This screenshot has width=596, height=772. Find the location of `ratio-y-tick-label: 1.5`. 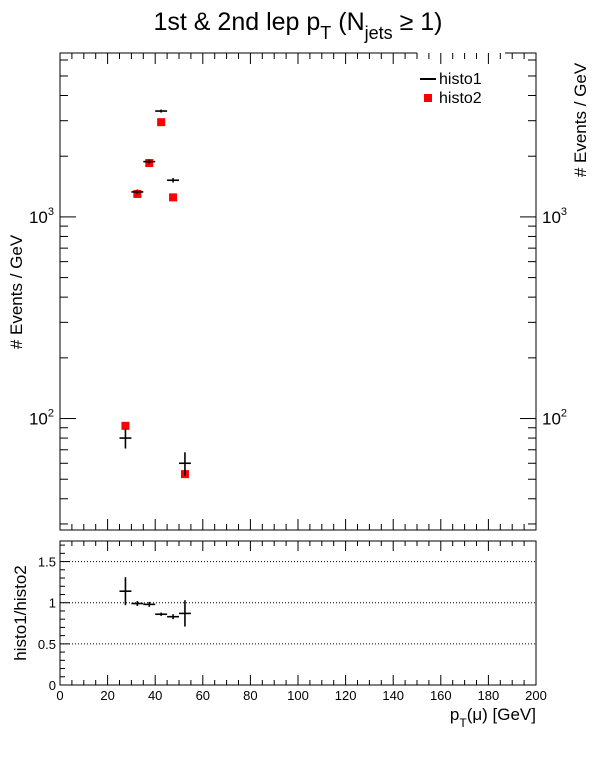

ratio-y-tick-label: 1.5 is located at coordinates (47, 562).